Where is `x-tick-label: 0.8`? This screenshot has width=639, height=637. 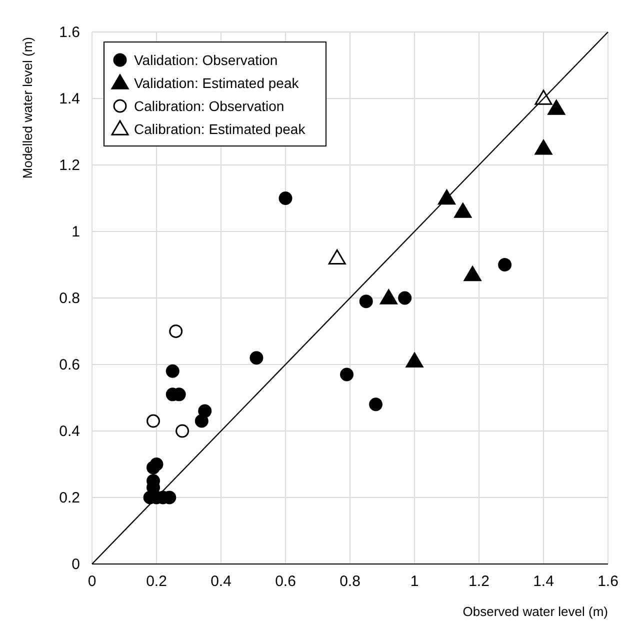 x-tick-label: 0.8 is located at coordinates (350, 581).